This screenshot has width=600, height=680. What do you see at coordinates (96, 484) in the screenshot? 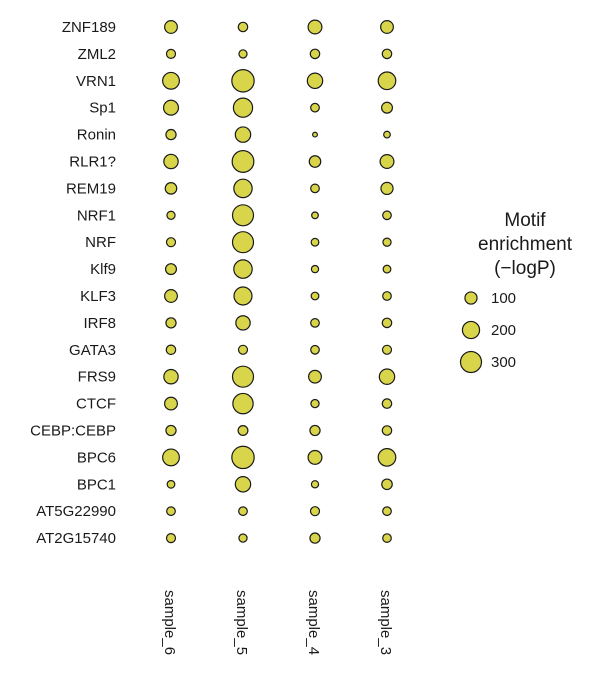
I see `row-label: BPC1` at bounding box center [96, 484].